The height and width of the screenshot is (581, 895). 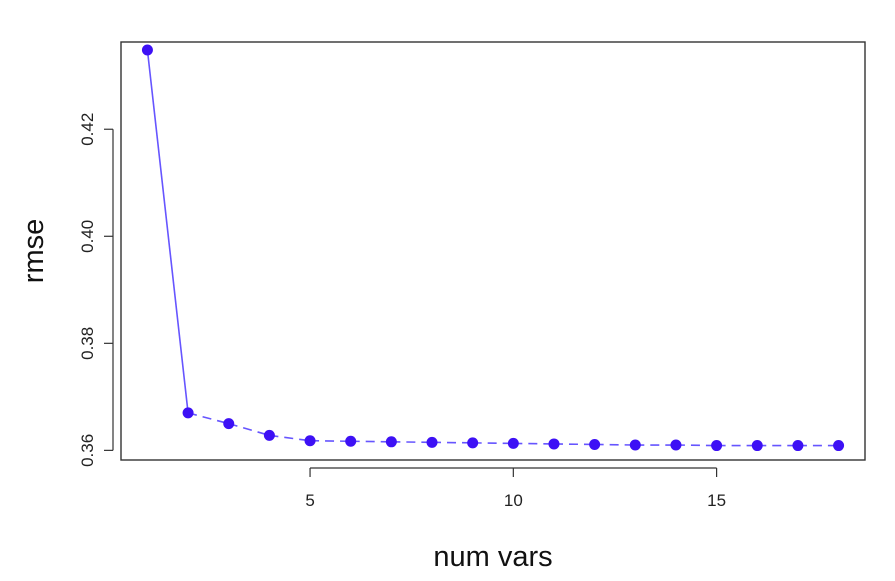 I want to click on x-axis-label: num vars, so click(x=492, y=557).